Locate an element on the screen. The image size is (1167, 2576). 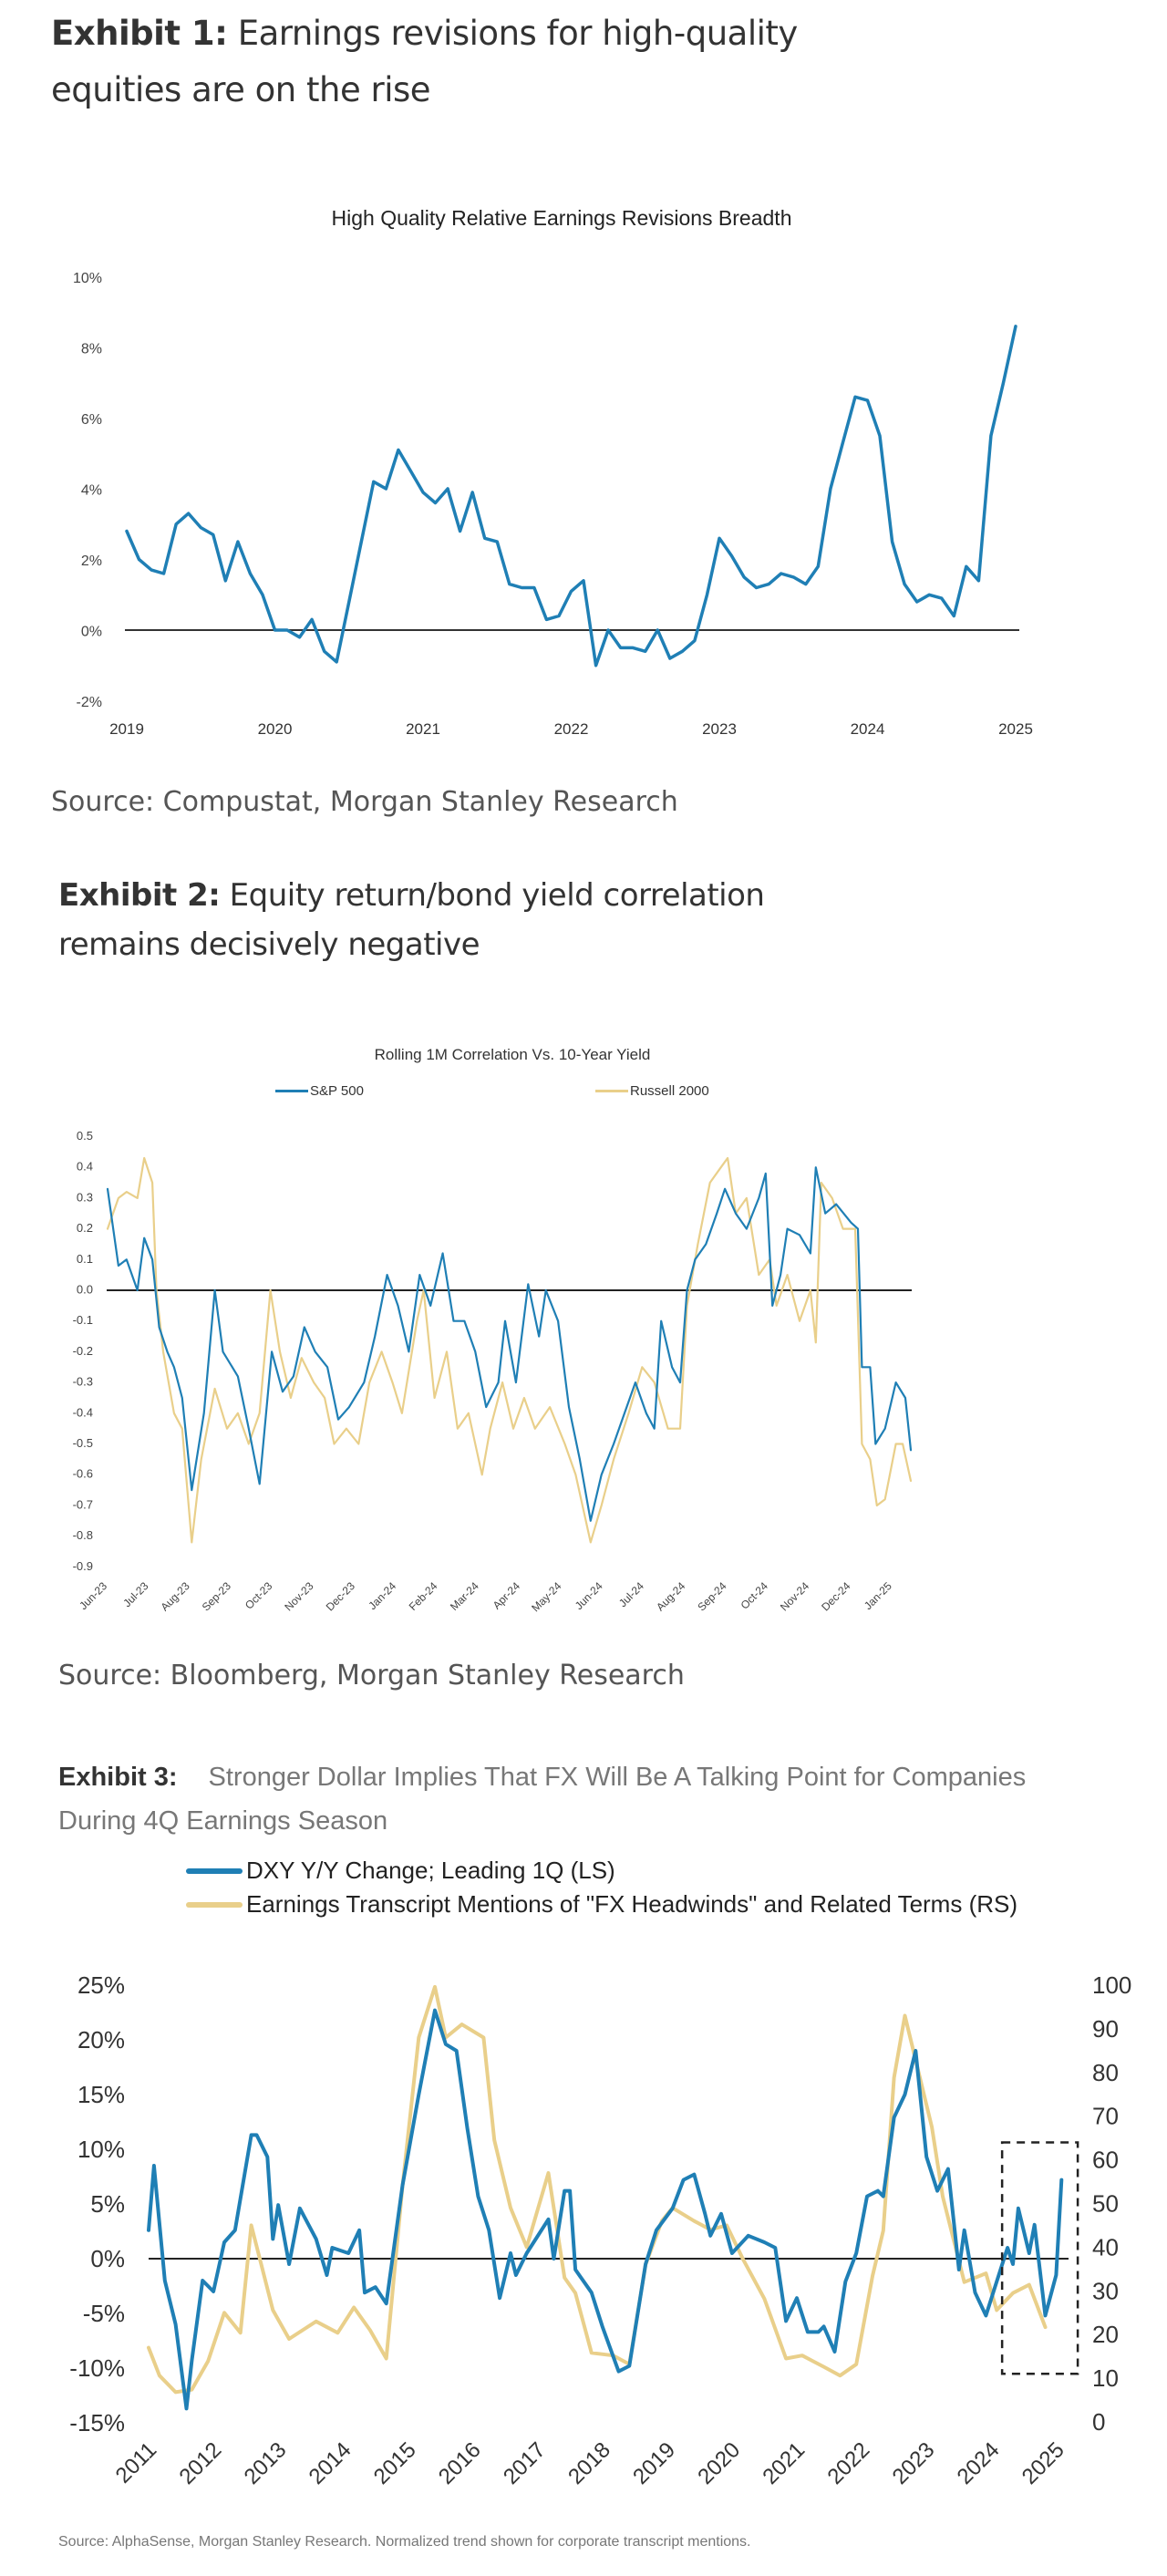
chart-3-y-tick-right: 80 is located at coordinates (1105, 2072).